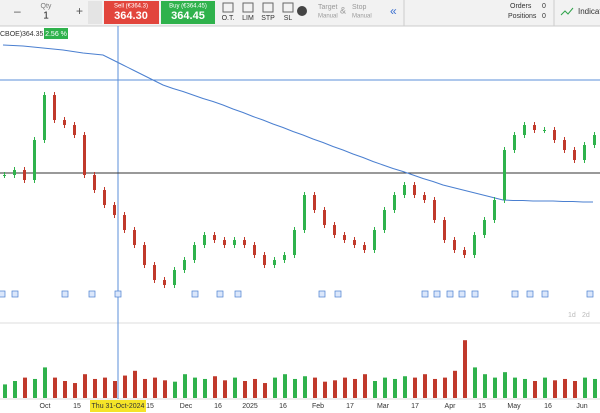  I want to click on indicators-icon, so click(567, 11).